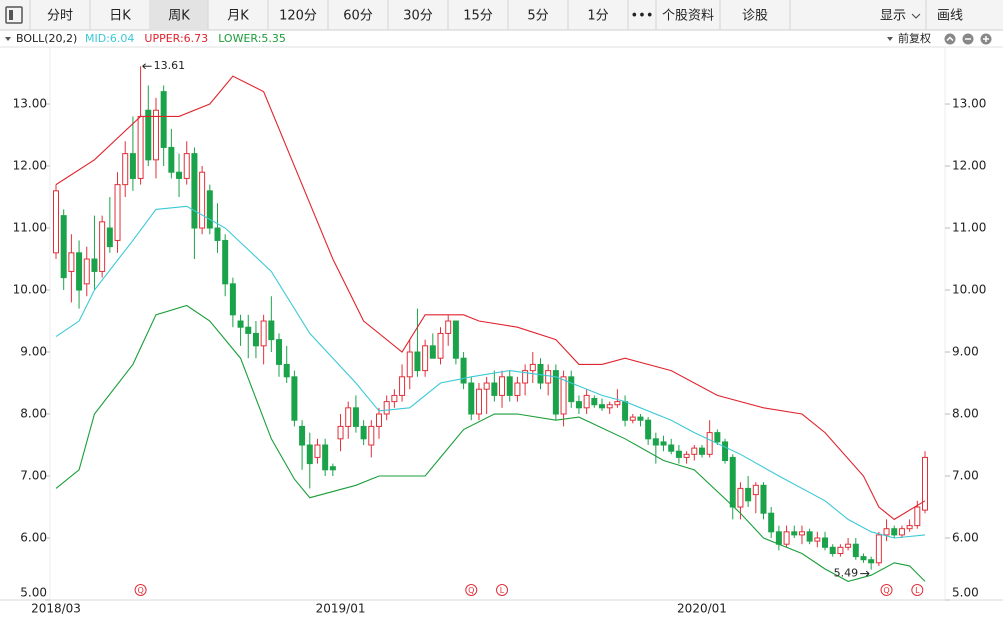 This screenshot has height=621, width=1003. What do you see at coordinates (916, 16) in the screenshot?
I see `dropdown-chevron` at bounding box center [916, 16].